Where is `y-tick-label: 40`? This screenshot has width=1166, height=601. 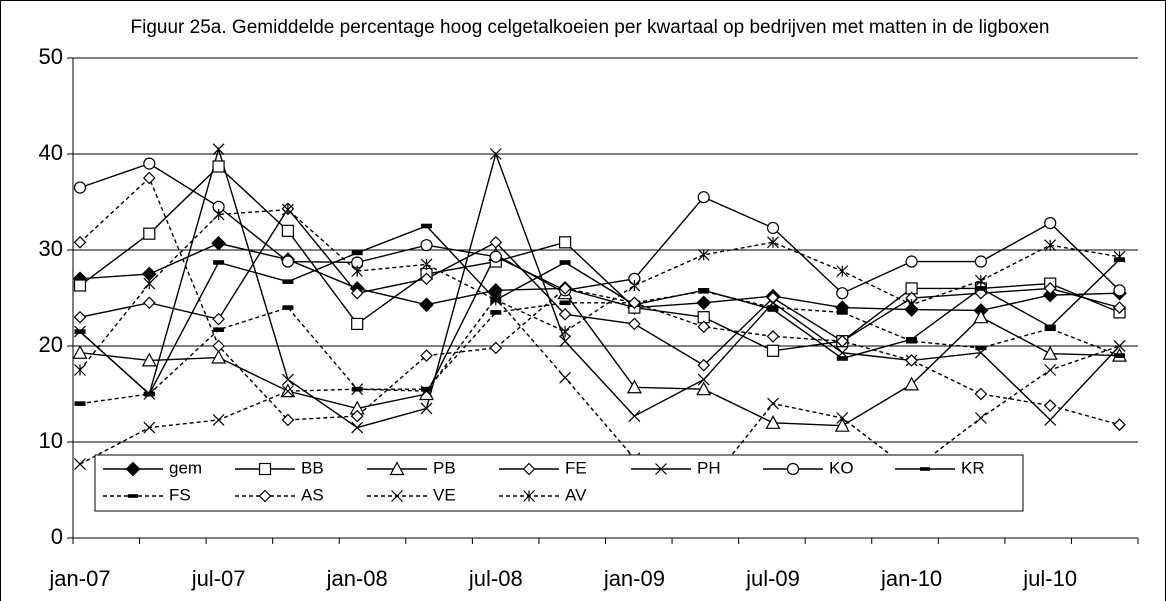
y-tick-label: 40 is located at coordinates (51, 152).